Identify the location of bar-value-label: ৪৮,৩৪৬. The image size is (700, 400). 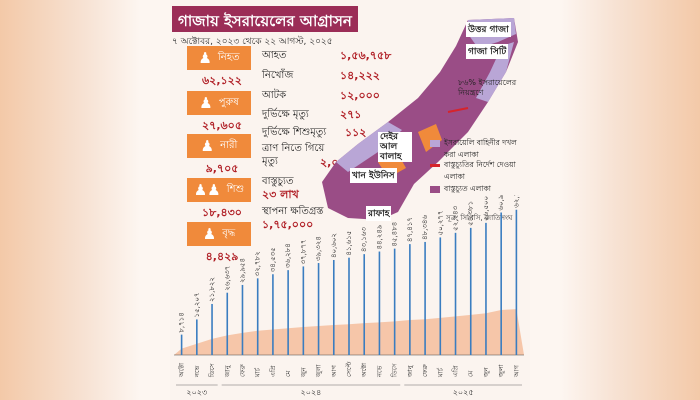
(425, 227).